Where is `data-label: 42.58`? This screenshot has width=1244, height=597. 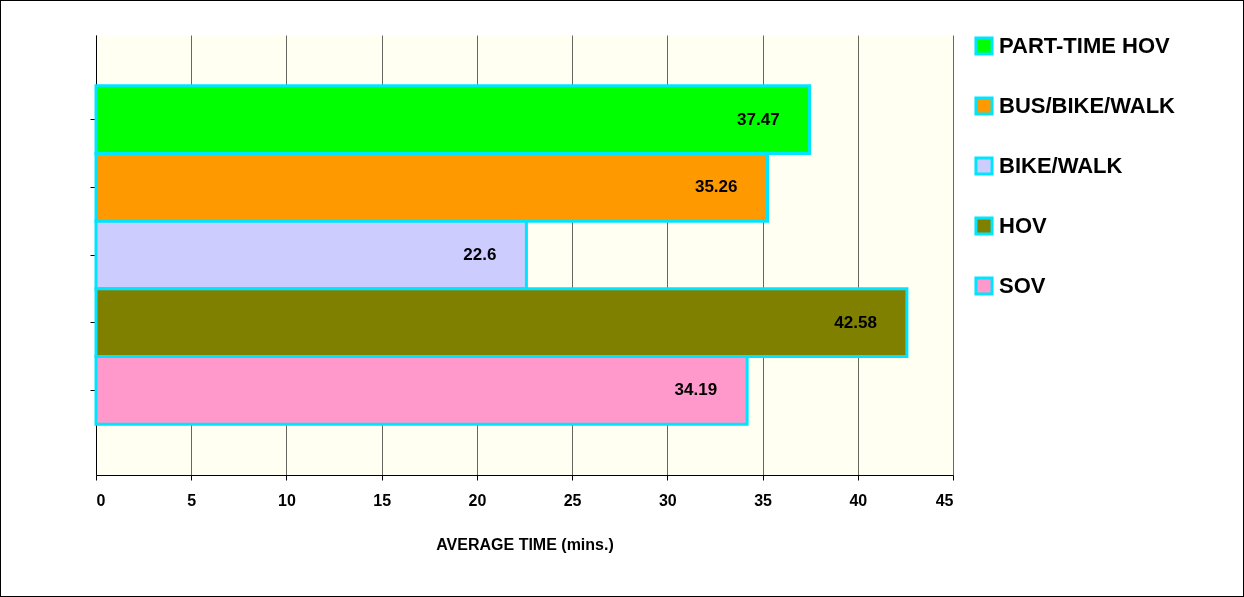 data-label: 42.58 is located at coordinates (855, 322).